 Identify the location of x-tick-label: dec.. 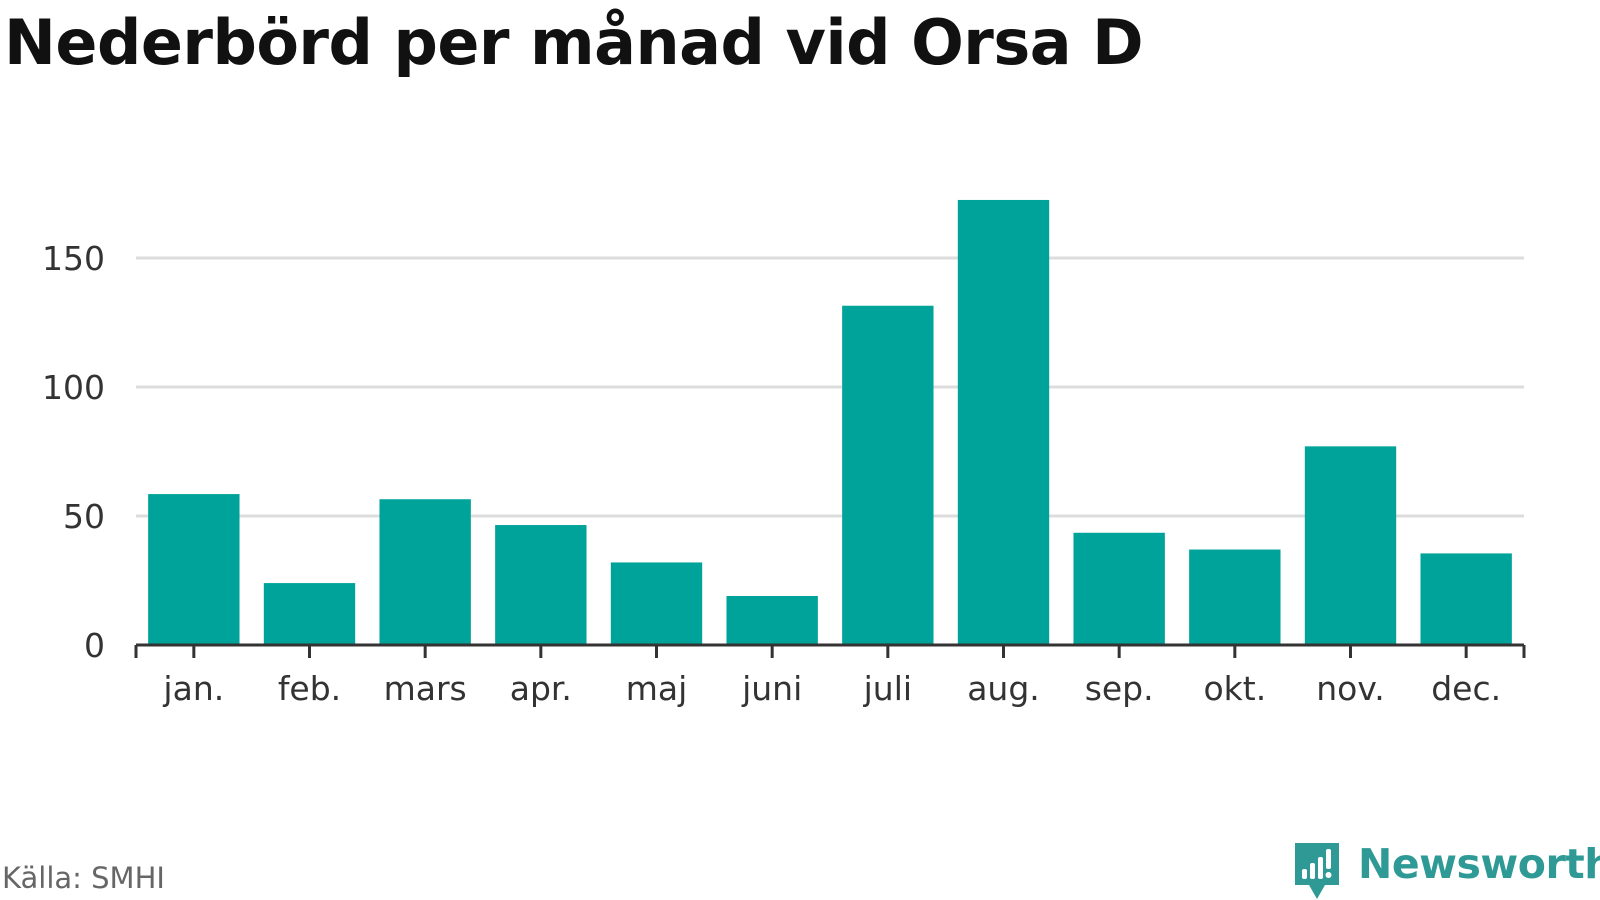
(1466, 688).